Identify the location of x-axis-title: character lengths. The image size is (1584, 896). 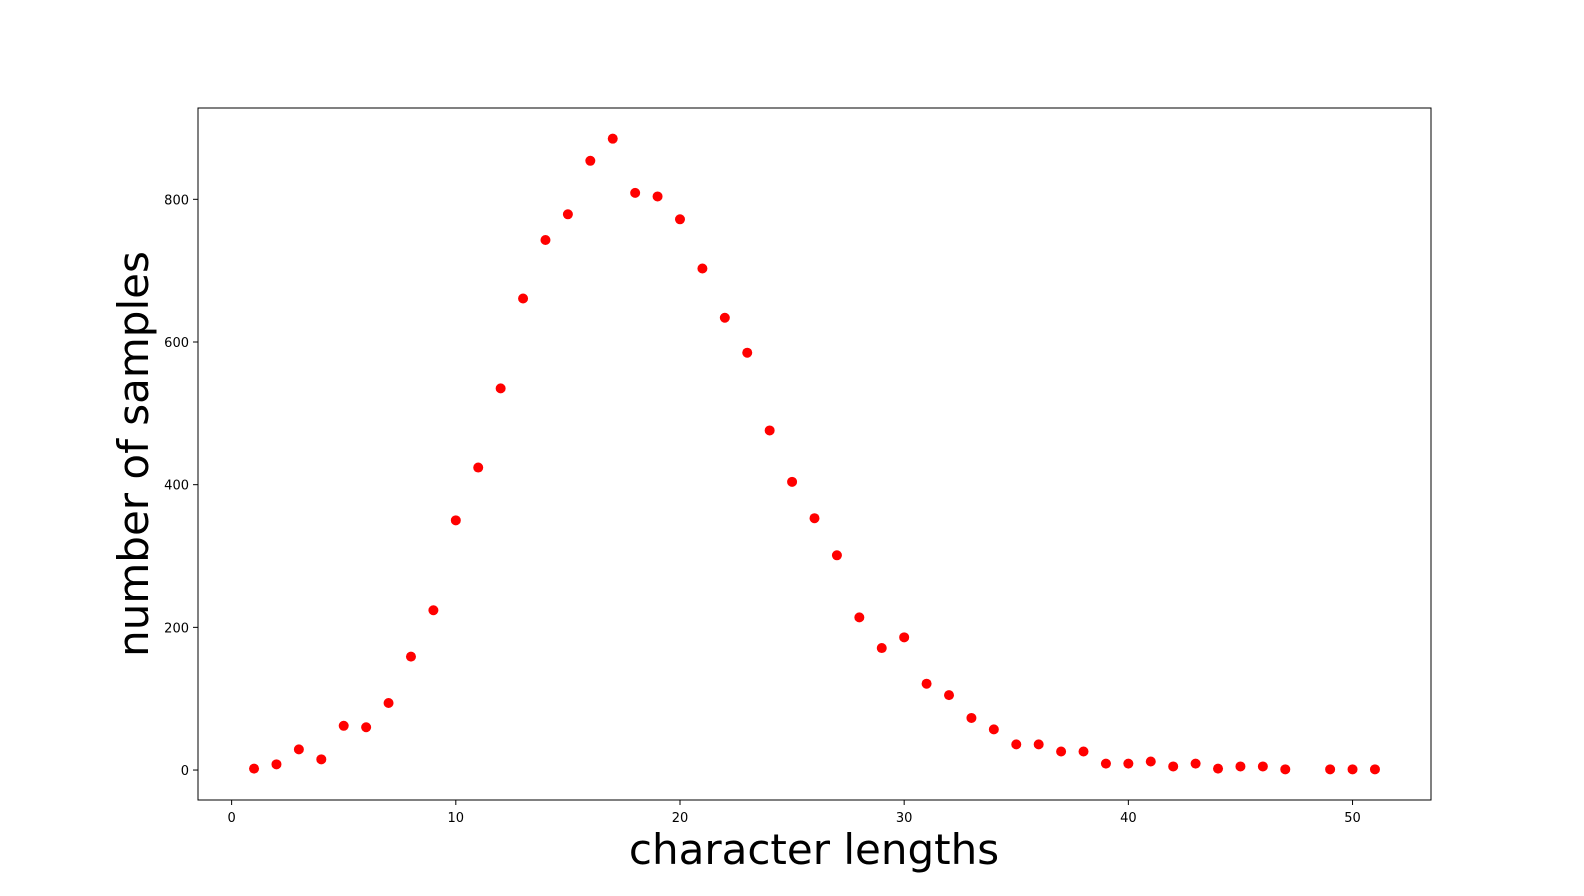
(814, 849).